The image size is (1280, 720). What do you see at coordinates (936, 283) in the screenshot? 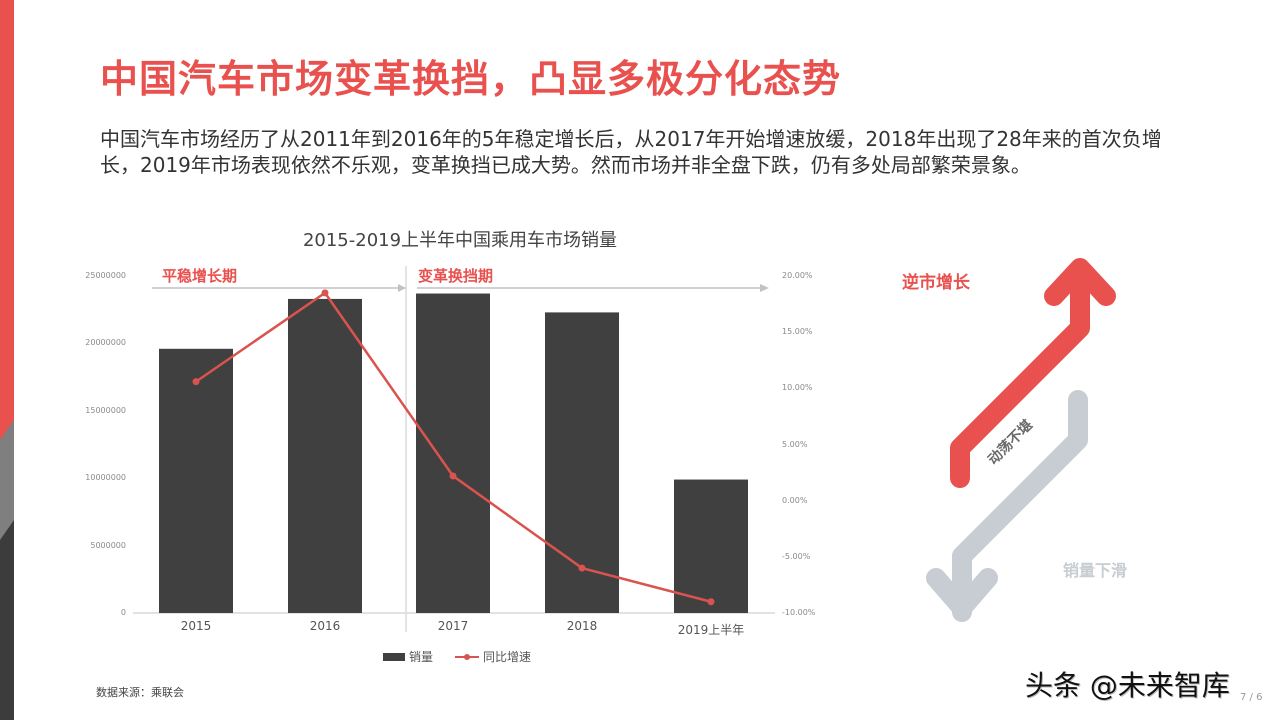
I see `growth-label: 逆市增长` at bounding box center [936, 283].